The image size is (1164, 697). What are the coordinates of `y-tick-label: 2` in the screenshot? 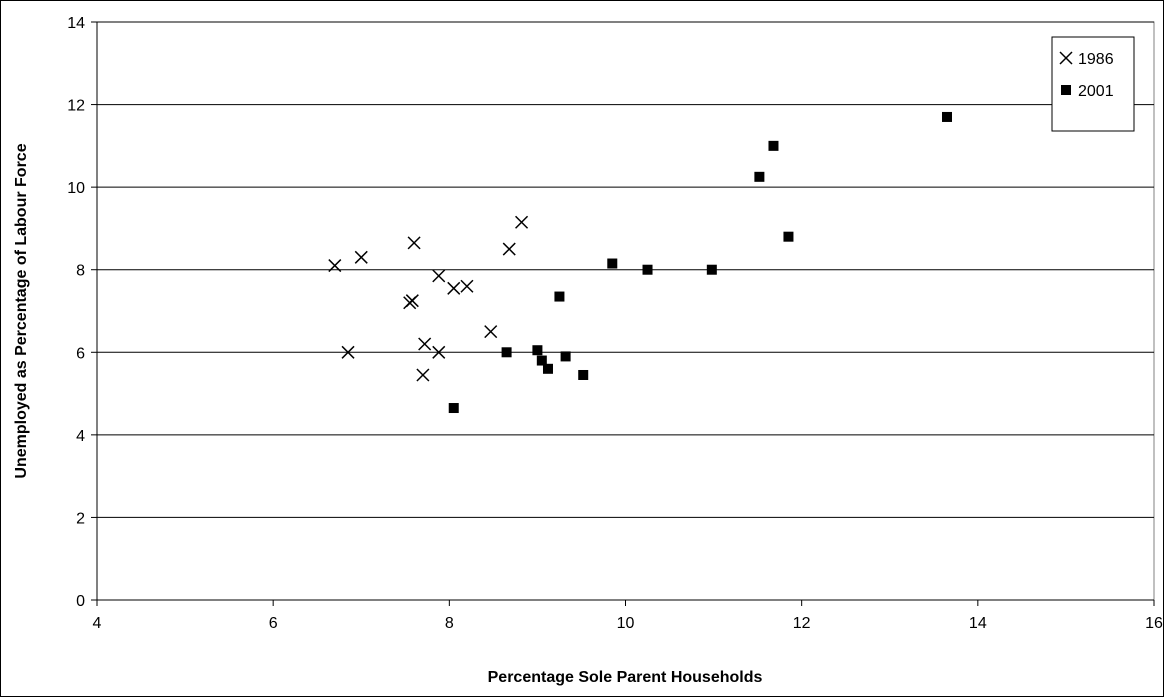 It's located at (80, 518).